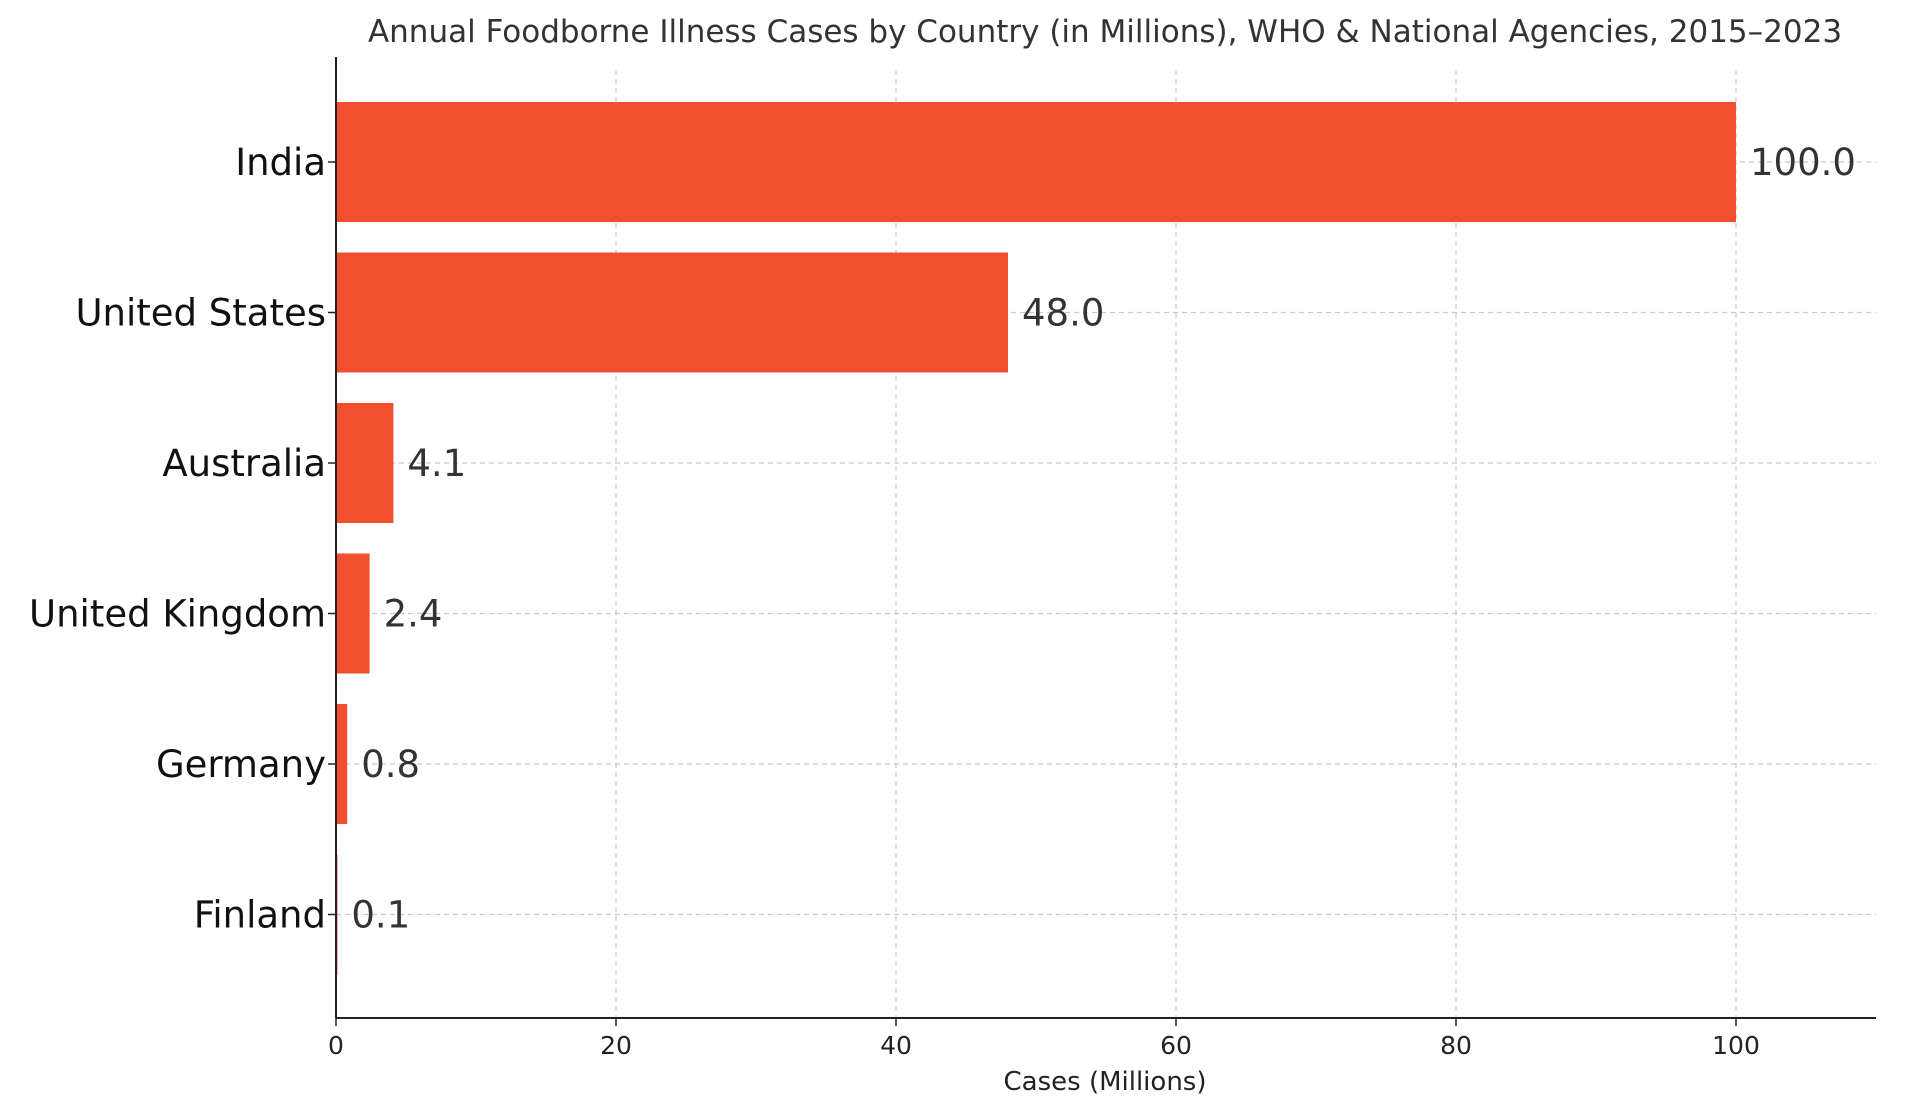 This screenshot has width=1920, height=1113. Describe the element at coordinates (1456, 1045) in the screenshot. I see `x-tick-label: 80` at that location.